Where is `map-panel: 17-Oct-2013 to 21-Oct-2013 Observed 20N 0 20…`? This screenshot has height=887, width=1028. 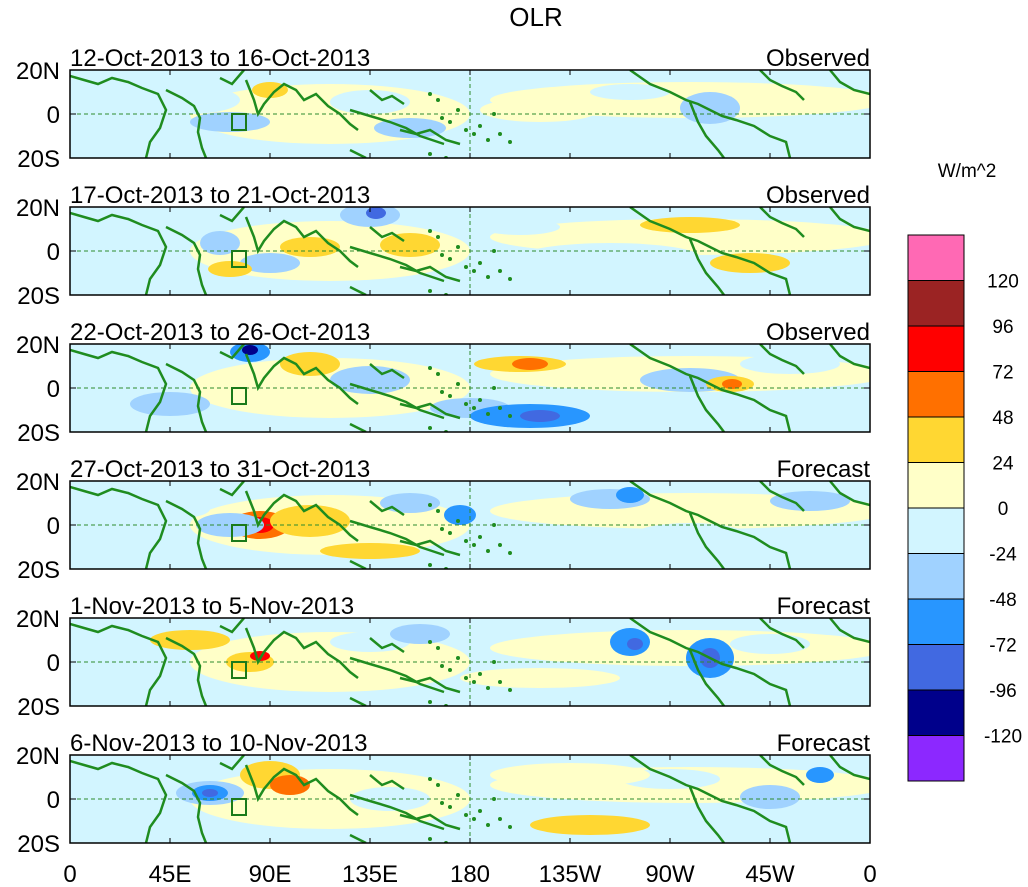 map-panel: 17-Oct-2013 to 21-Oct-2013 Observed 20N 0 20… is located at coordinates (443, 246).